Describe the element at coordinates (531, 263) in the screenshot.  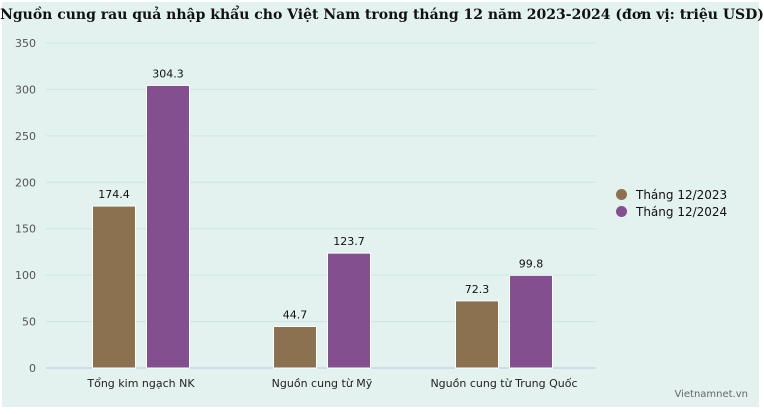
I see `data-label: 99.8` at that location.